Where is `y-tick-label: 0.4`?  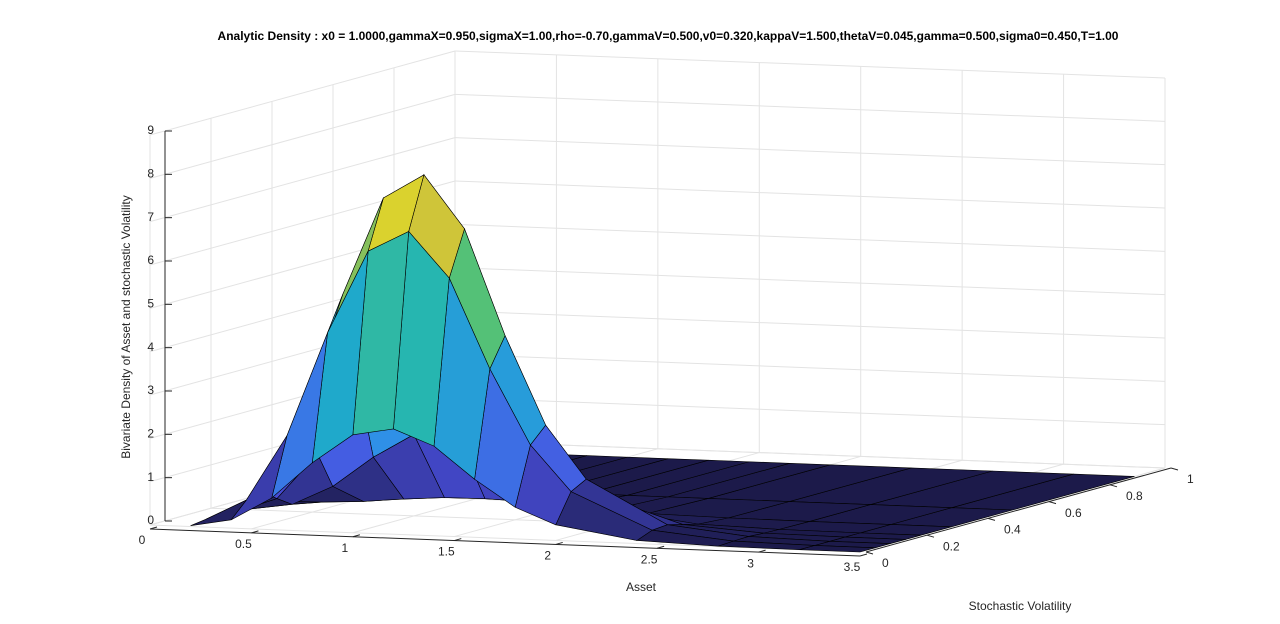
y-tick-label: 0.4 is located at coordinates (1012, 530).